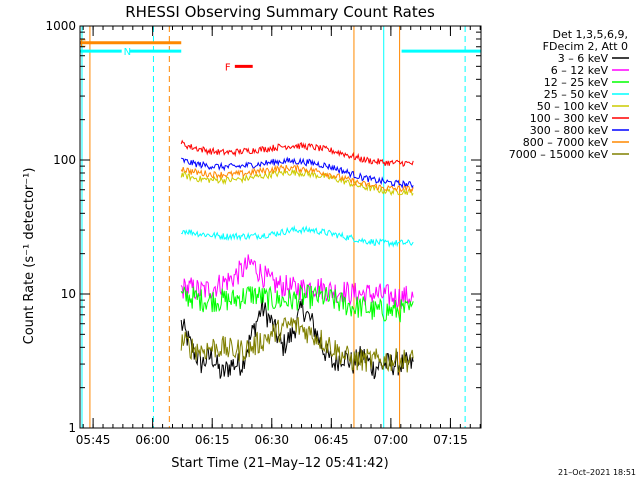  What do you see at coordinates (93, 440) in the screenshot?
I see `x-tick-label-0: 05:45` at bounding box center [93, 440].